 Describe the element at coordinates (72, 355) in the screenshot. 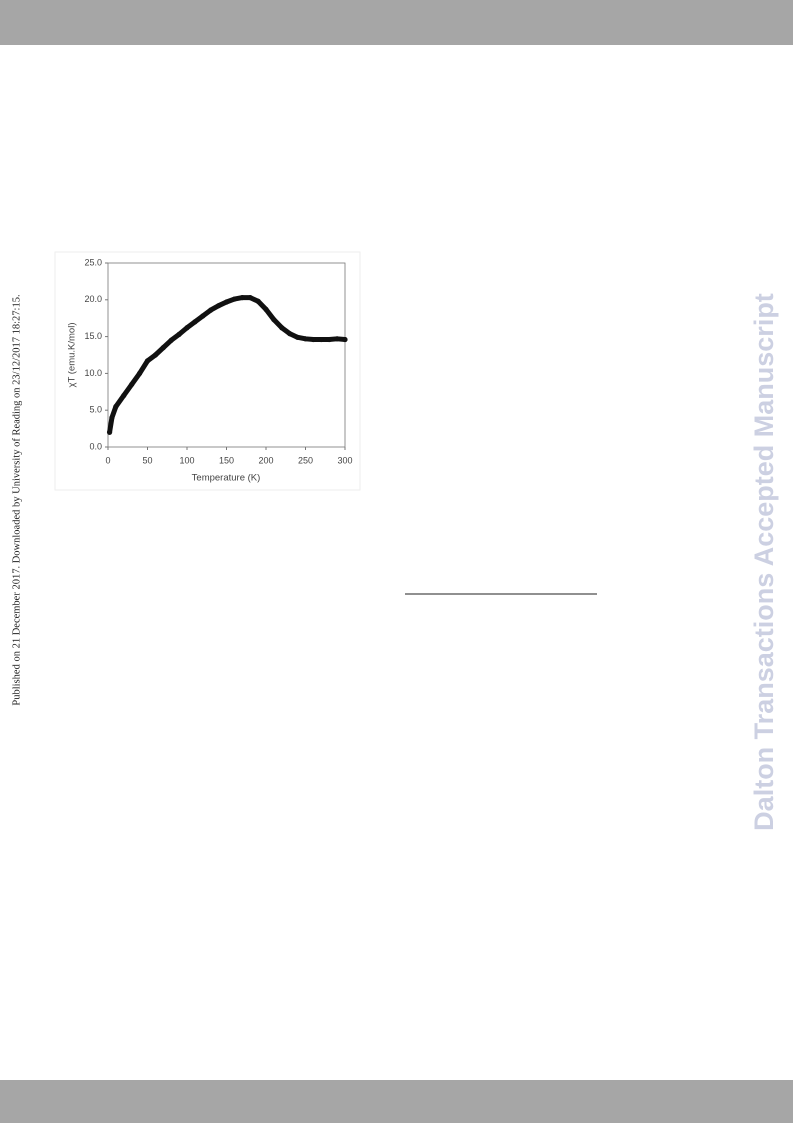

I see `y-axis-label: χT (emu.K/mol)` at that location.